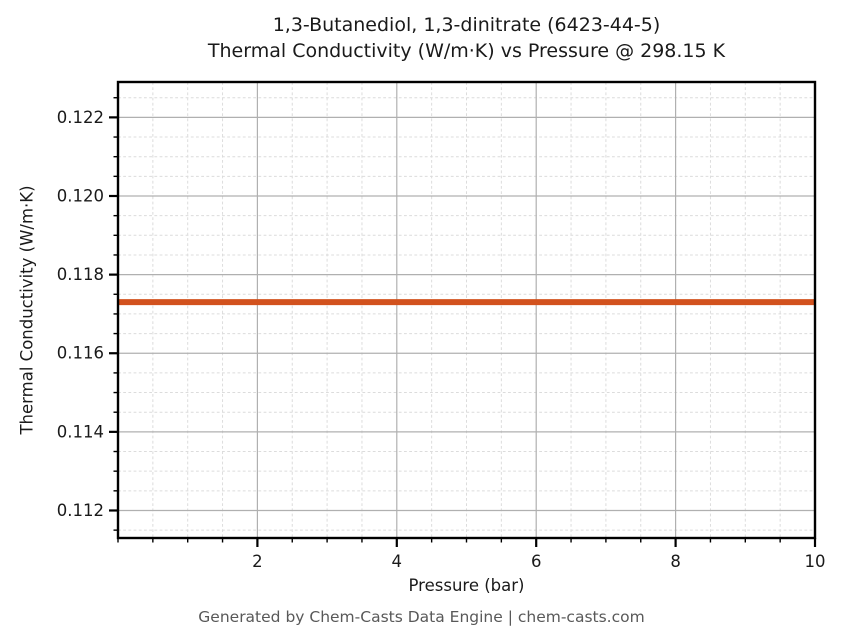  Describe the element at coordinates (675, 561) in the screenshot. I see `x-tick-label: 8` at that location.